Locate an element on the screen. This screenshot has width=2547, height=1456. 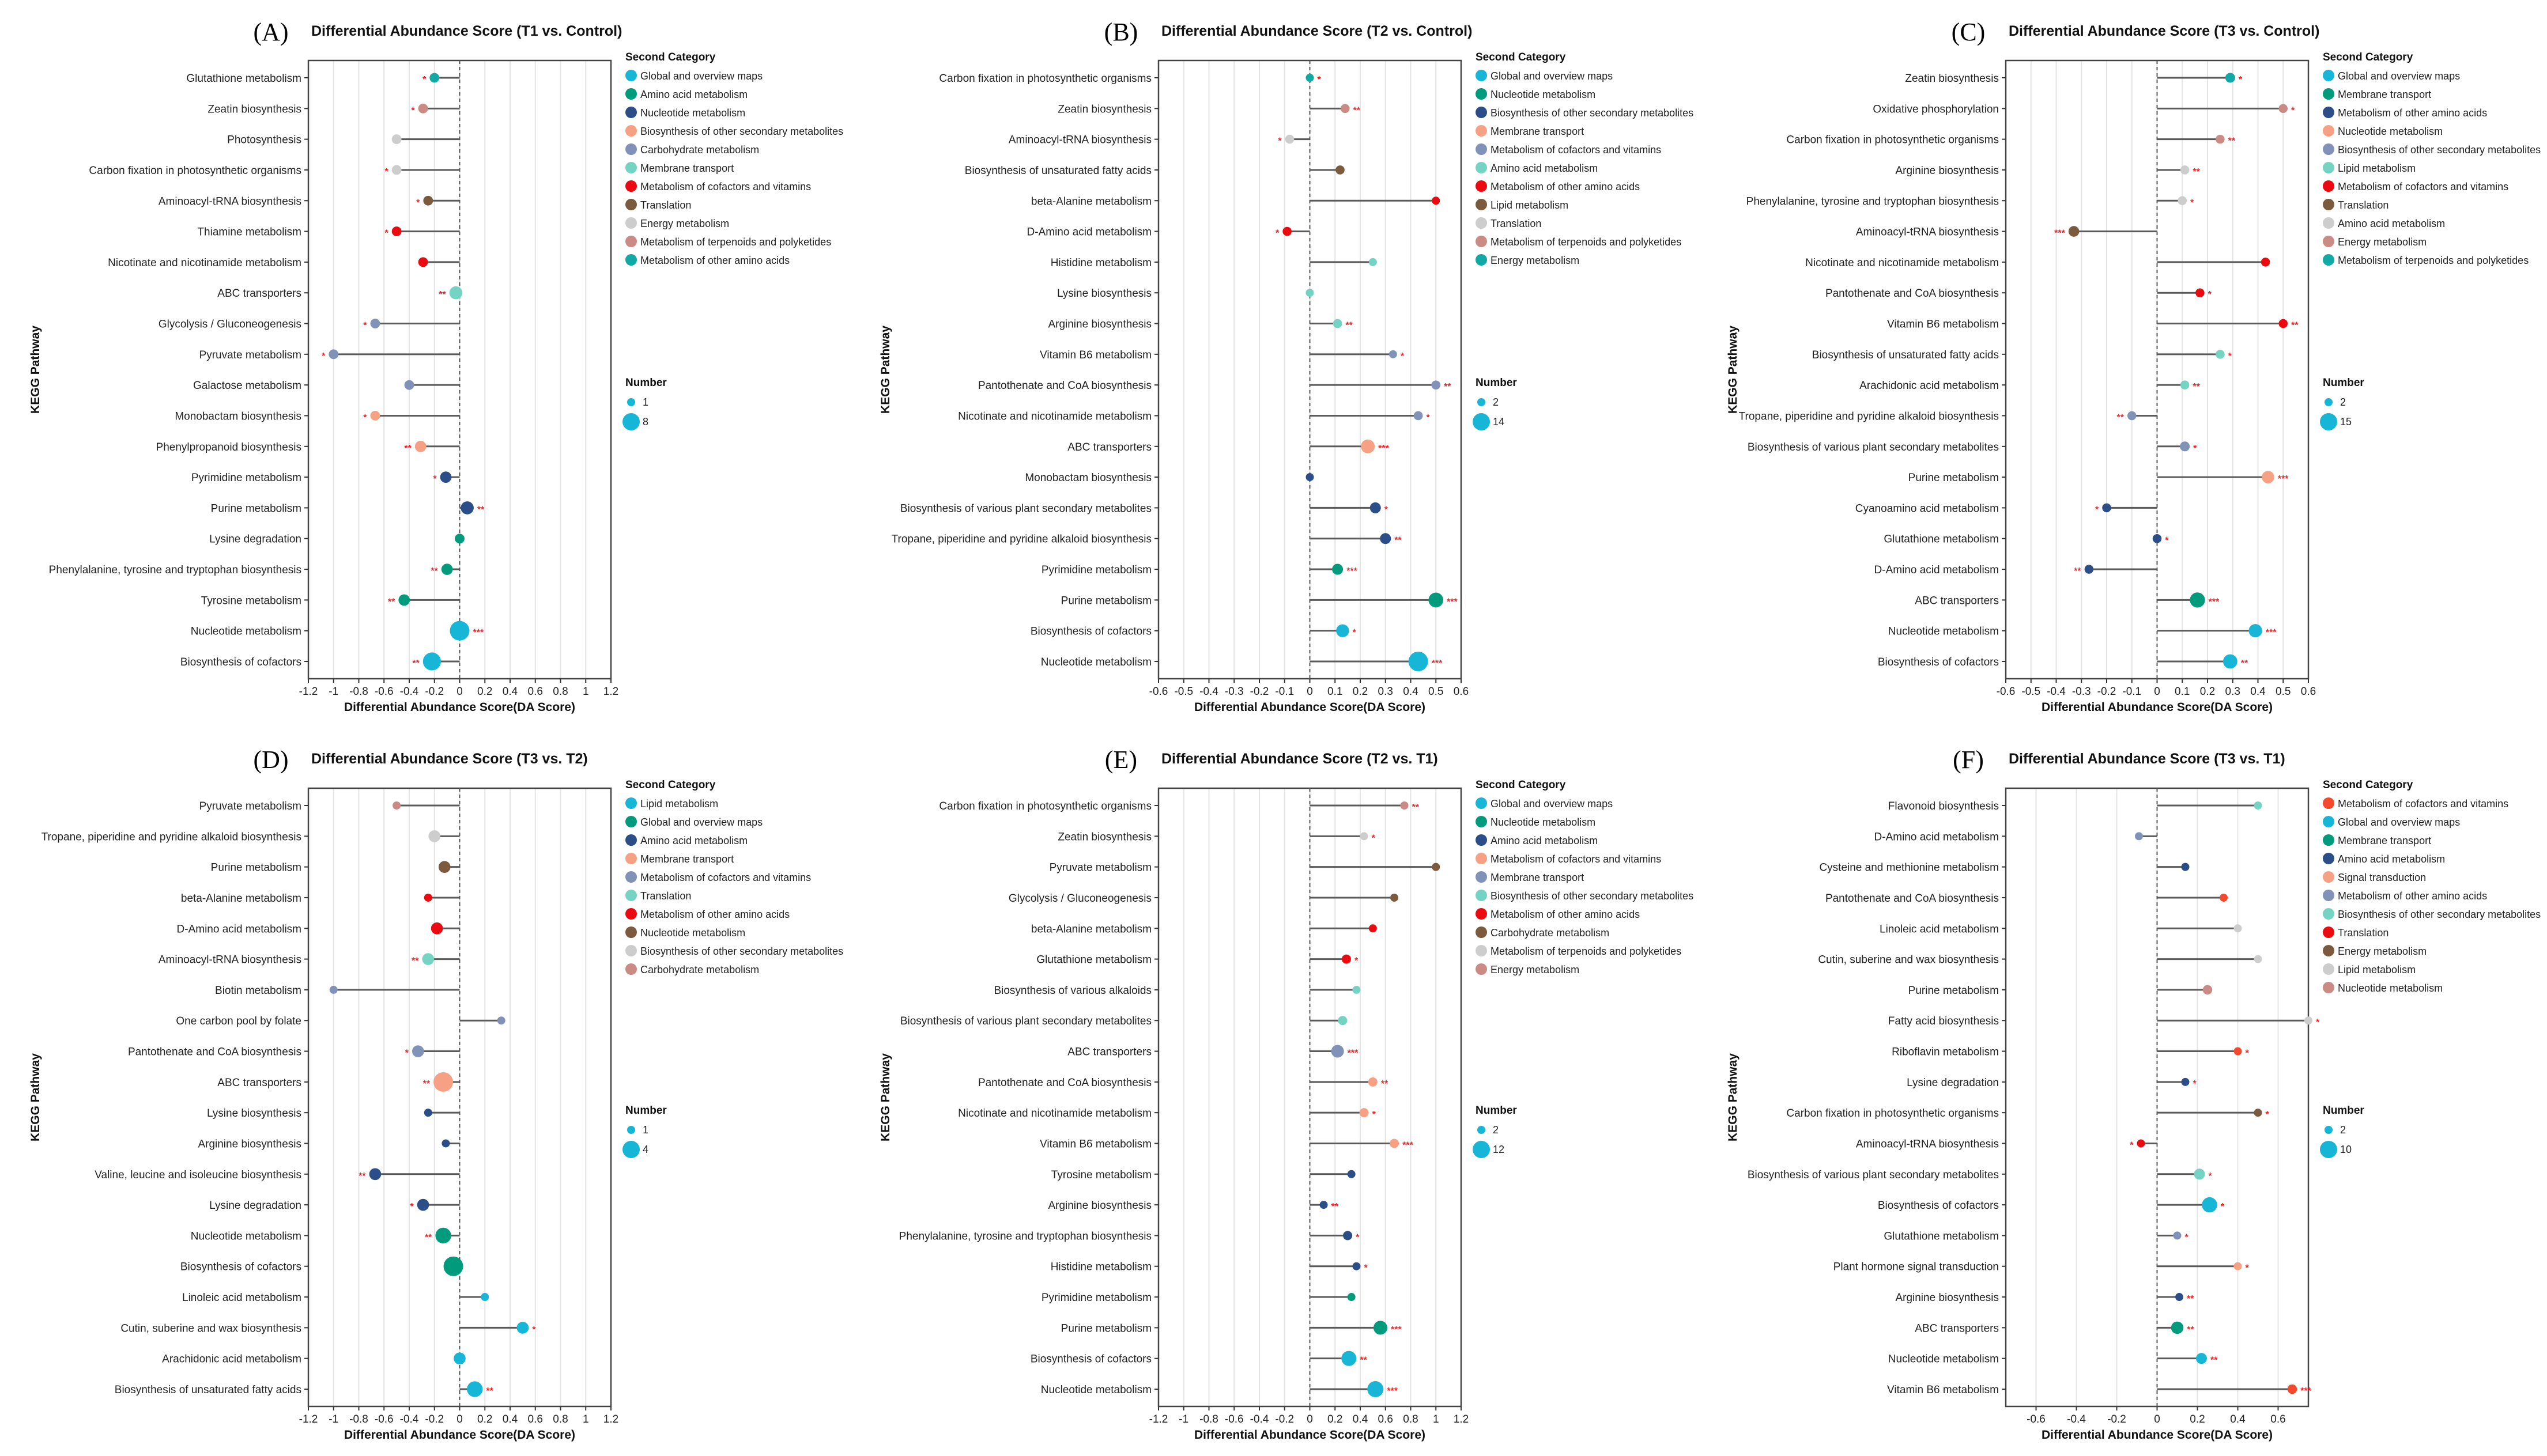
y-axis-label: KEGG Pathway is located at coordinates (885, 370).